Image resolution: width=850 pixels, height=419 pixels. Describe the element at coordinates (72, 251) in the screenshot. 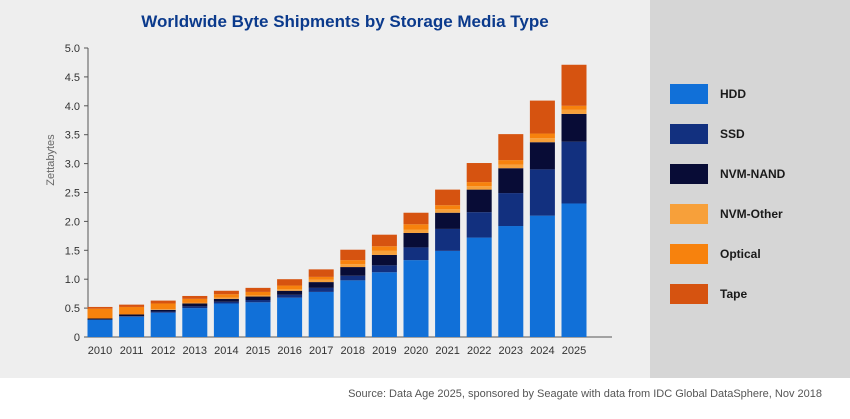

I see `y-tick-label: 1.5` at that location.